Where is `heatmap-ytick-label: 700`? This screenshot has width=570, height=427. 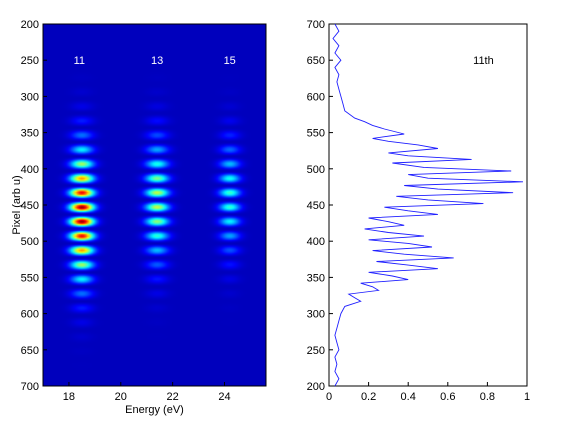
heatmap-ytick-label: 700 is located at coordinates (30, 387).